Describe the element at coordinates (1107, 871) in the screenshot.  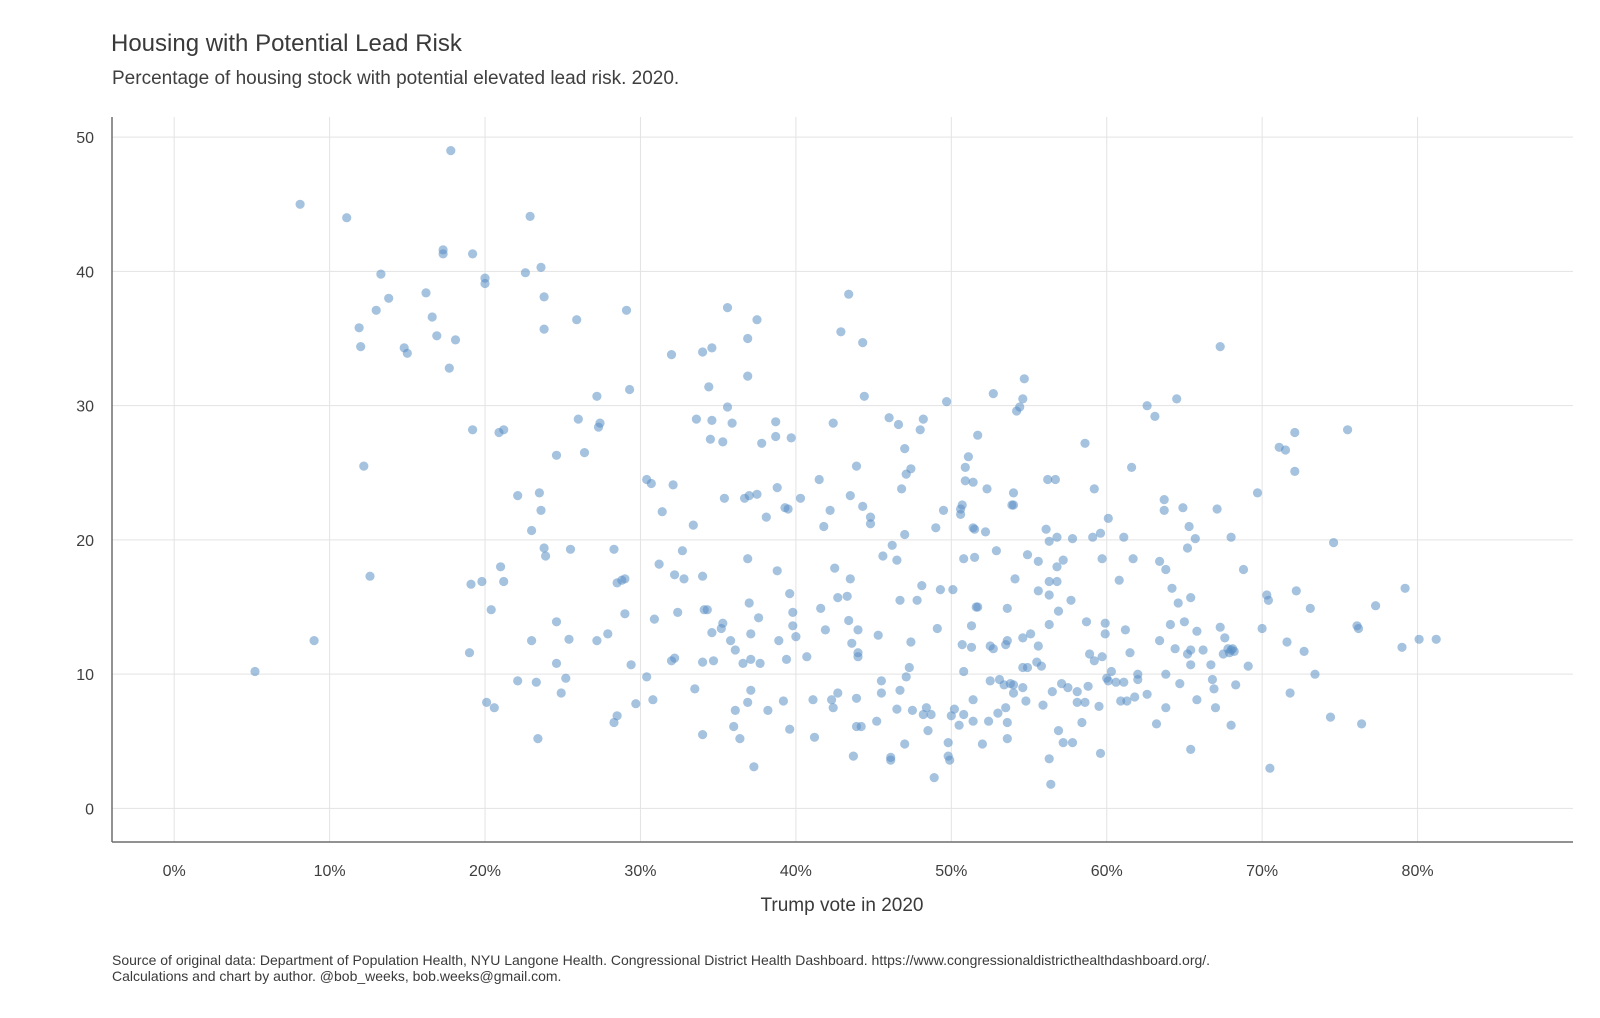
I see `x-tick-label: 60%` at that location.